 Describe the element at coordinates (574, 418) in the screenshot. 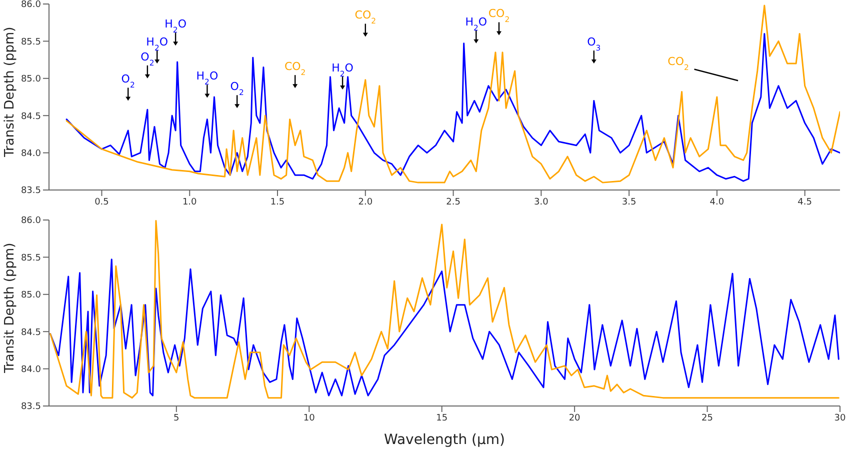

I see `x-tick-label: 20` at that location.